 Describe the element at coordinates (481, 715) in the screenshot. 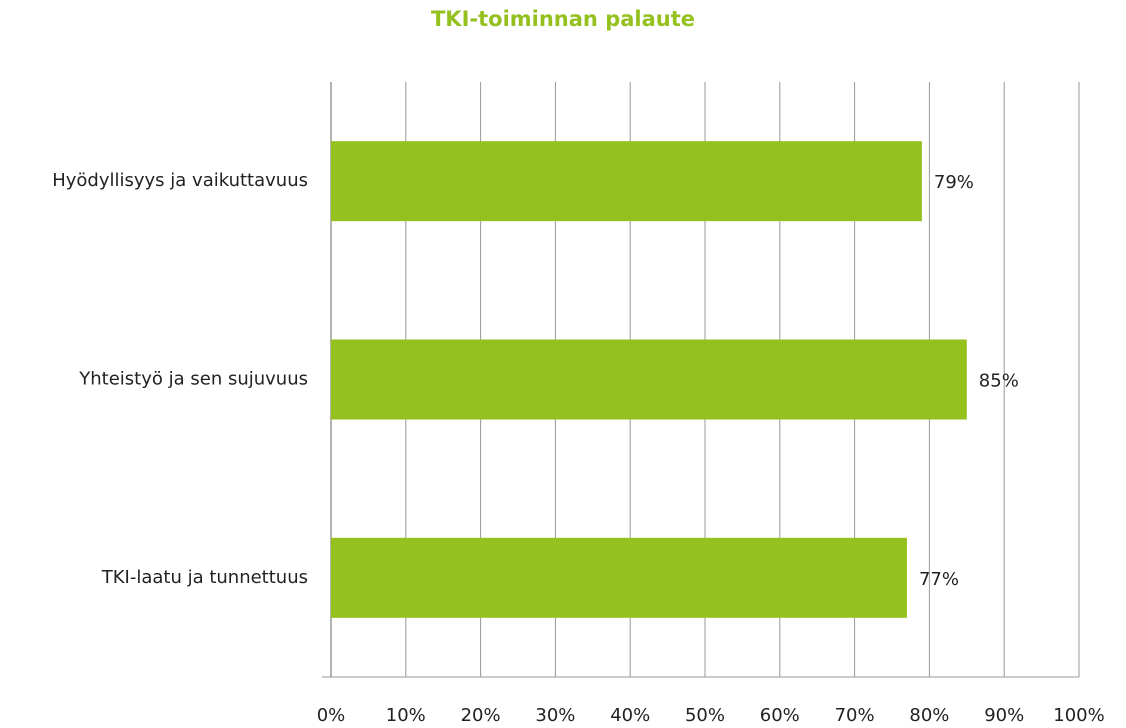

I see `x-tick-label: 20%` at that location.